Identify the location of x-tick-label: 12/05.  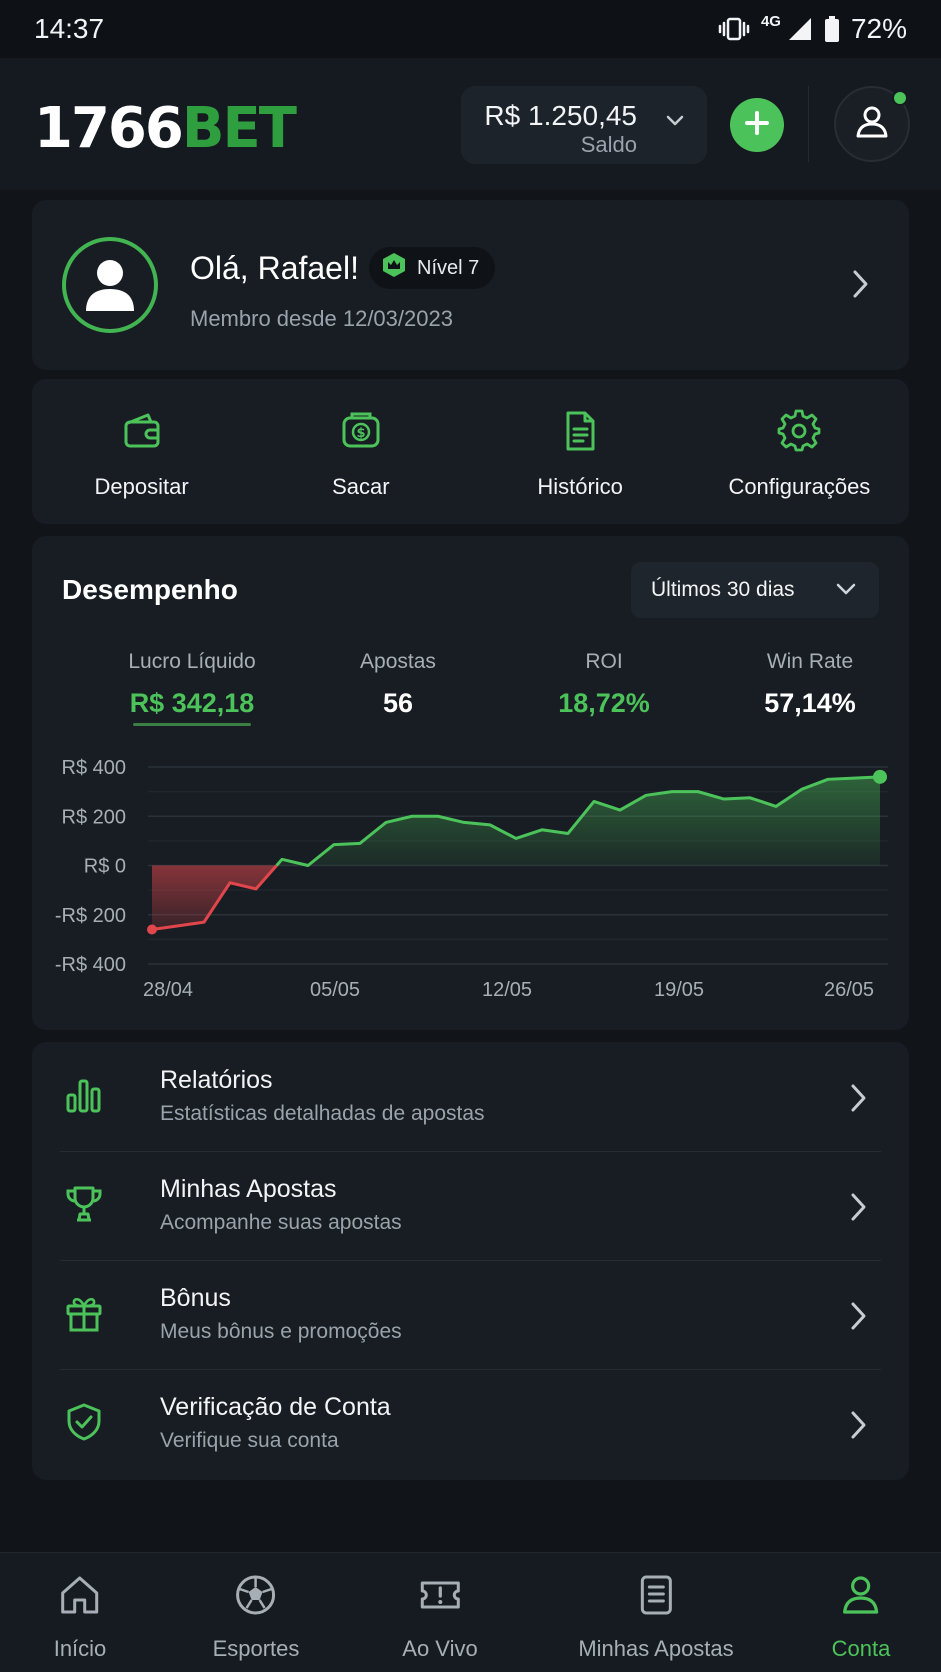
(507, 990).